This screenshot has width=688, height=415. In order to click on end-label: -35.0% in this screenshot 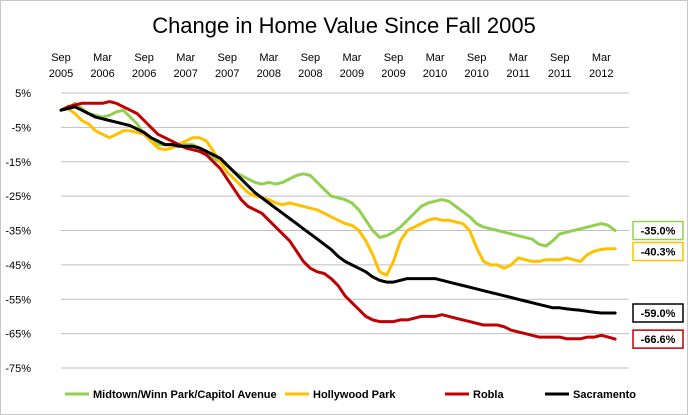, I will do `click(658, 232)`.